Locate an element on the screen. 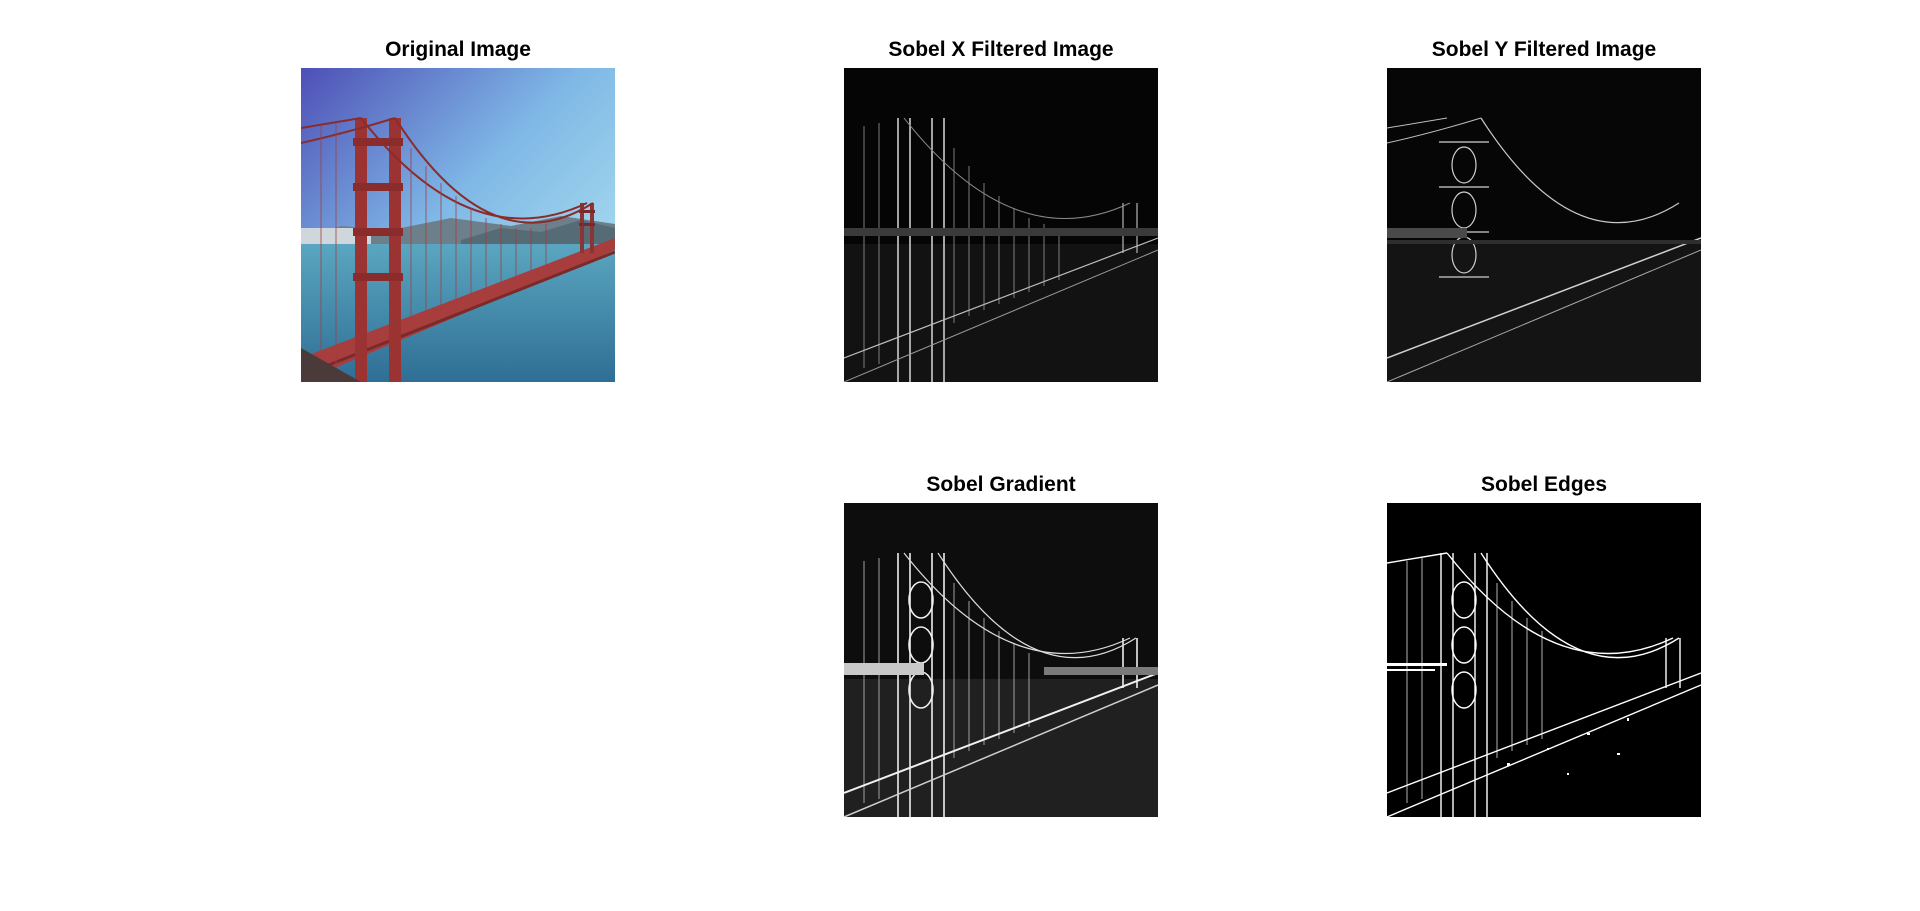  sobel-x-svg is located at coordinates (1001, 225).